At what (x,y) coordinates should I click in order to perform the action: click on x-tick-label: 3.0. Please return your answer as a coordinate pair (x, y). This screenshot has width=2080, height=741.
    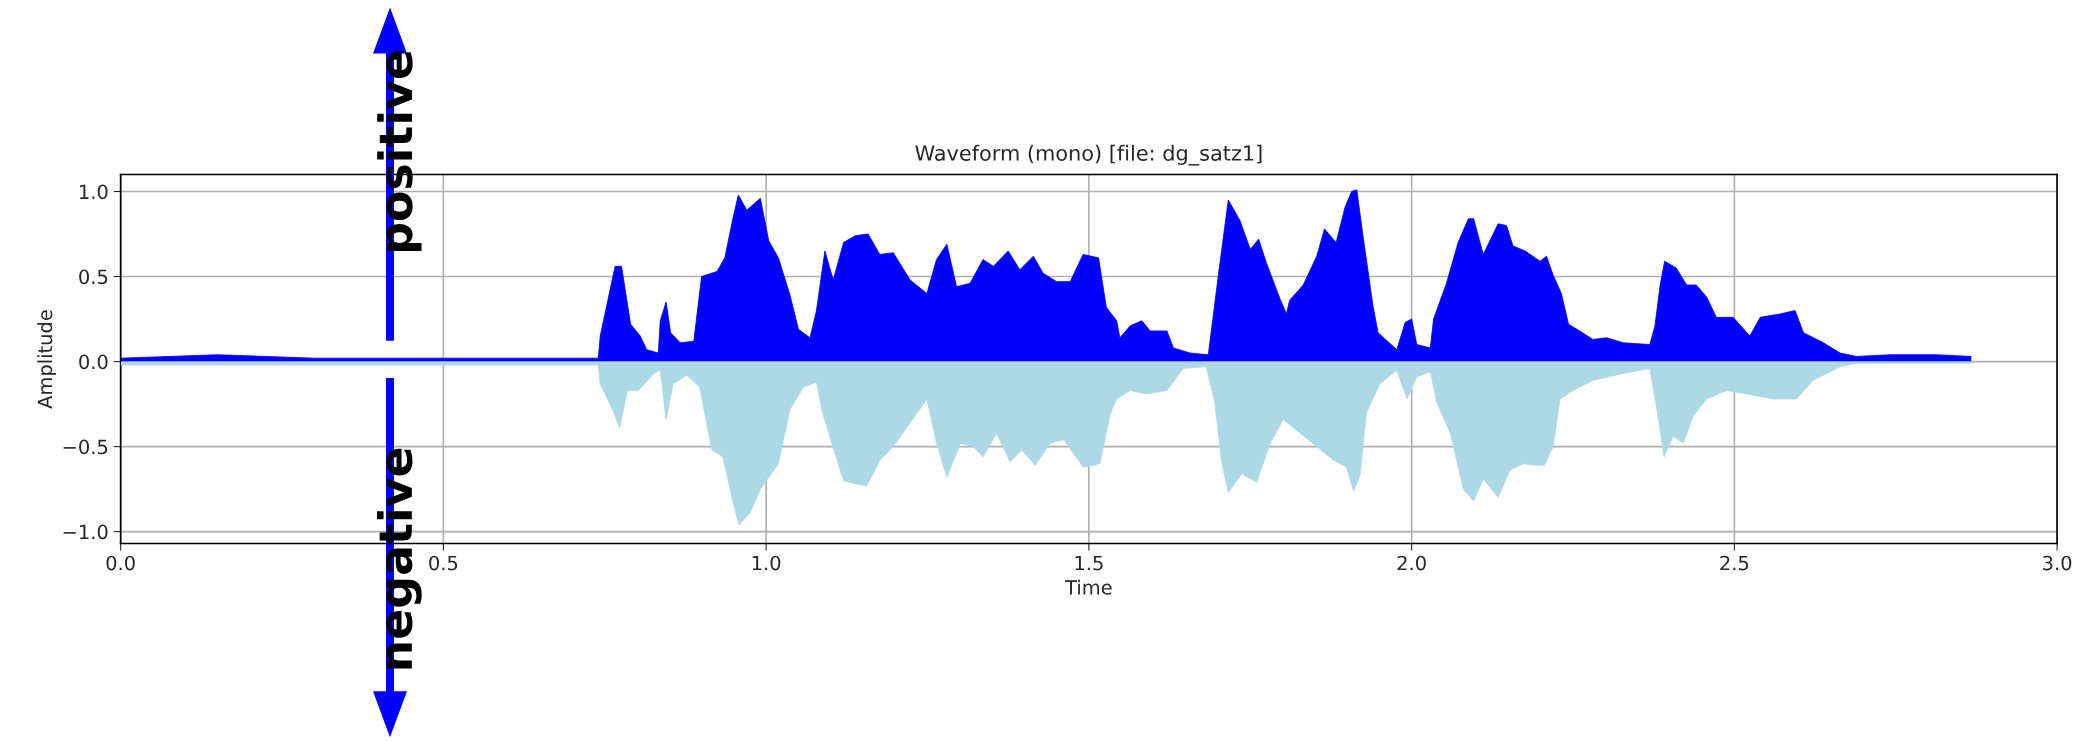
    Looking at the image, I should click on (2057, 563).